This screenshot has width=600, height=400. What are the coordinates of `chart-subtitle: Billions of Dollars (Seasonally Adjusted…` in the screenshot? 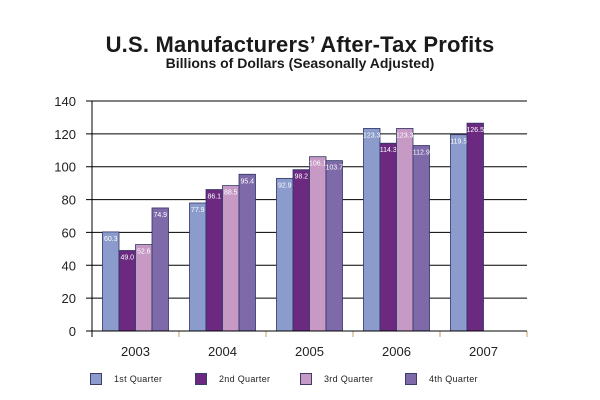 It's located at (300, 63).